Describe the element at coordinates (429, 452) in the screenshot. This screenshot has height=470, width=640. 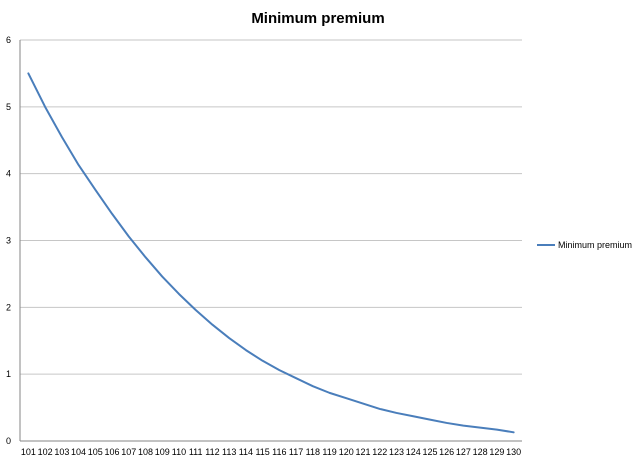
I see `x-tick-label: 125` at that location.